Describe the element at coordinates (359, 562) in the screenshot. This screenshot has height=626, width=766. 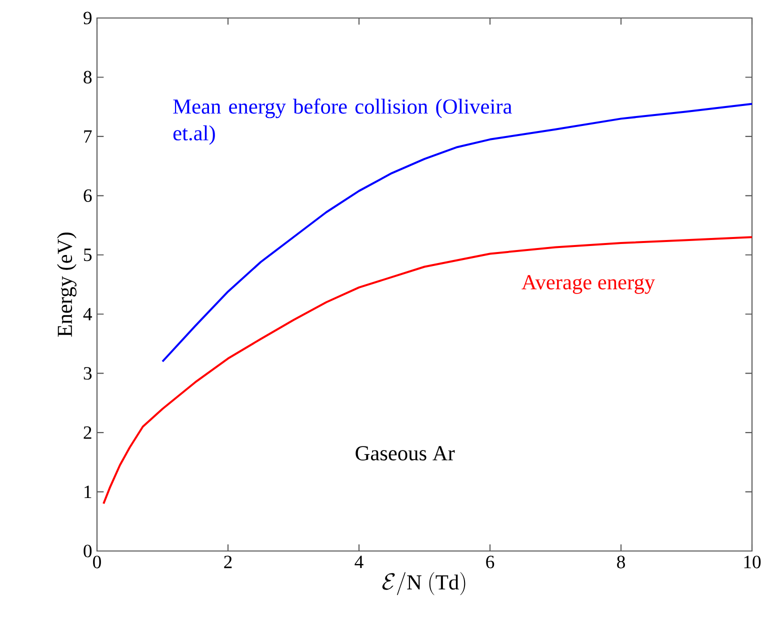
I see `x-tick-label: 4` at that location.